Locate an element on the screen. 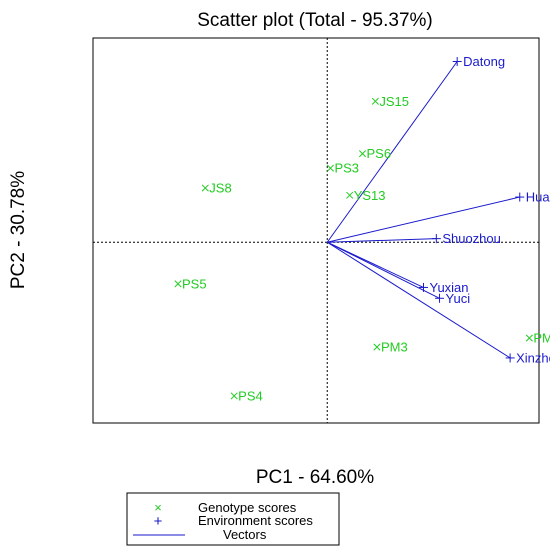  vector-shuozhou is located at coordinates (382, 240).